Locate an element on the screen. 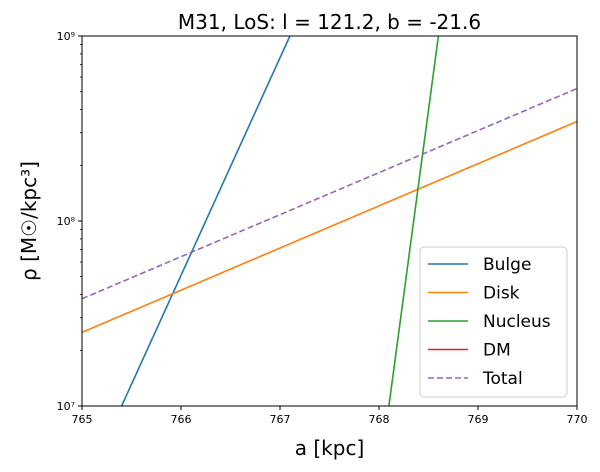  x-tick-label: 766 is located at coordinates (181, 419).